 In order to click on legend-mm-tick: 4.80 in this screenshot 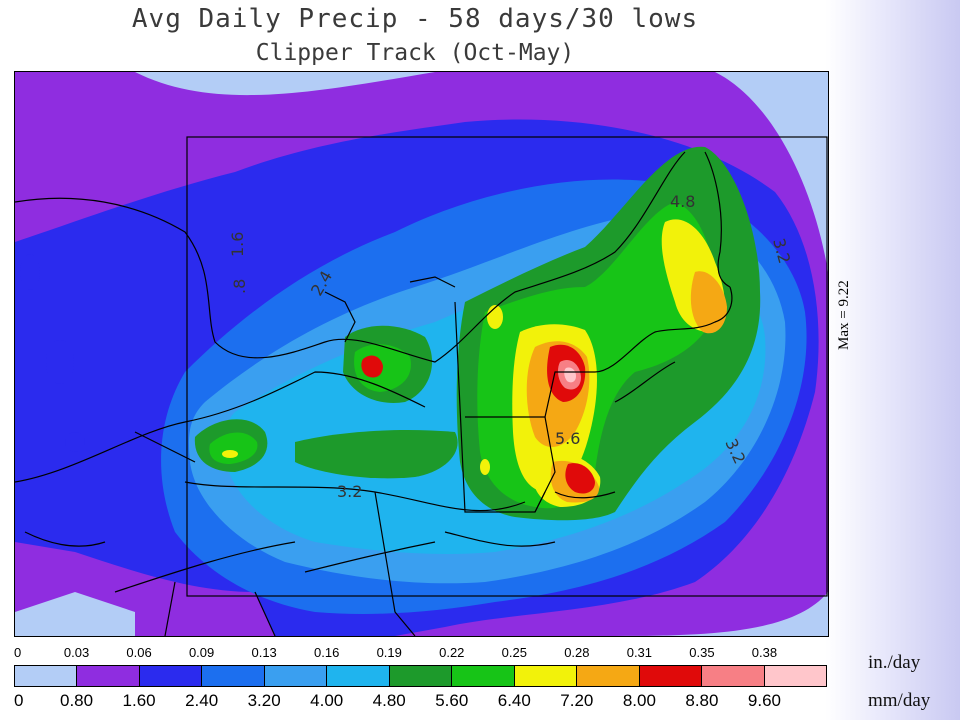, I will do `click(389, 700)`.